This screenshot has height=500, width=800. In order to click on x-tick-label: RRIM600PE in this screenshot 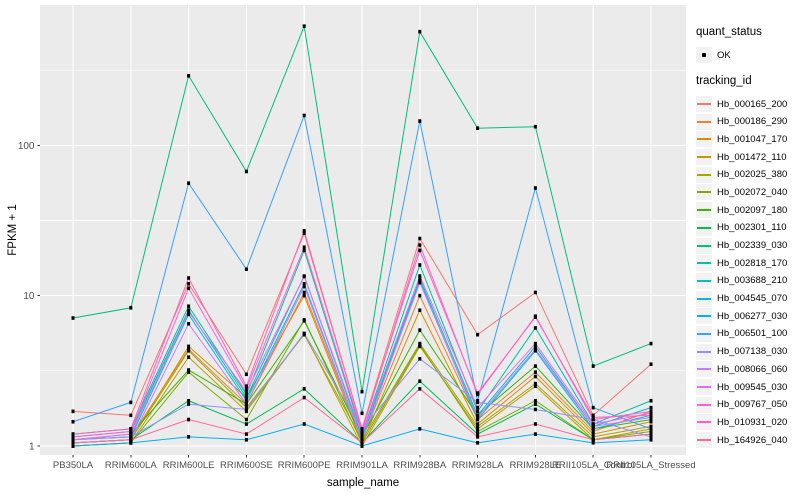, I will do `click(304, 465)`.